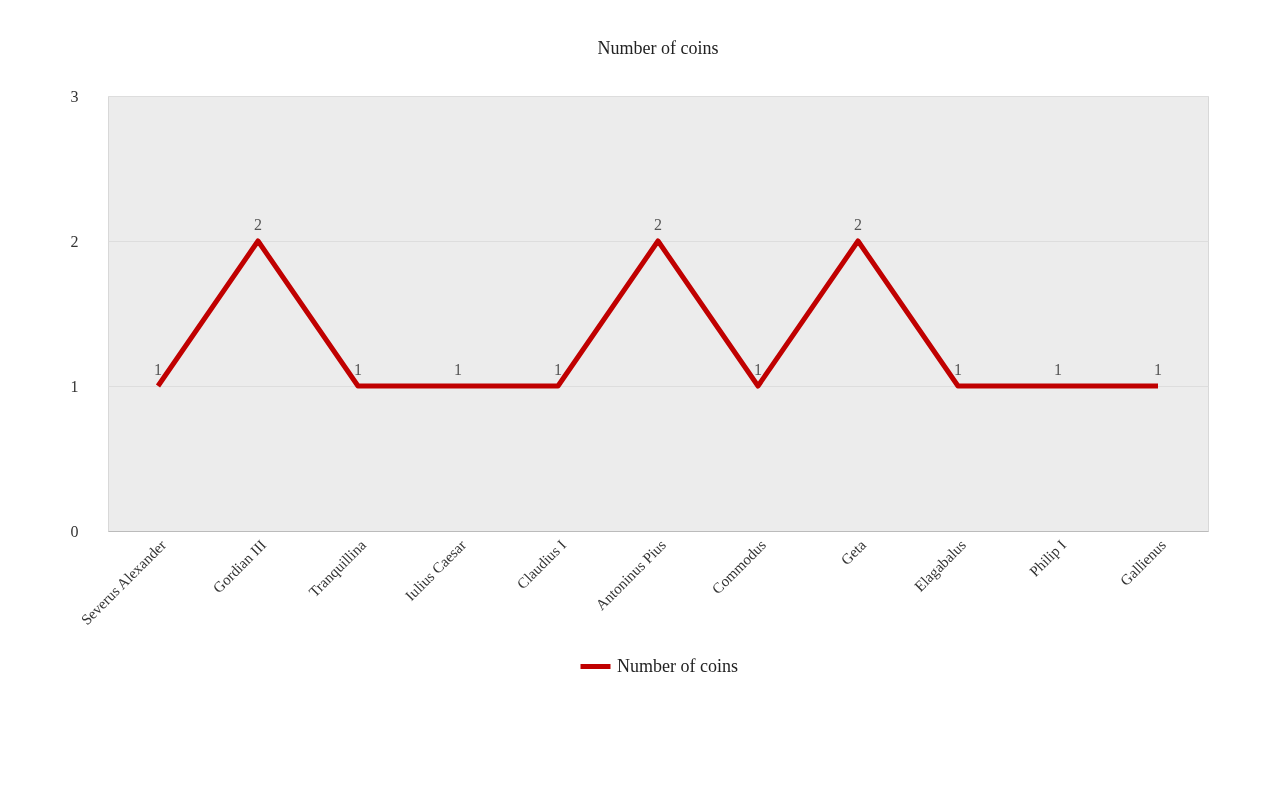 The height and width of the screenshot is (789, 1285). Describe the element at coordinates (74, 531) in the screenshot. I see `y-tick-label: 0` at that location.